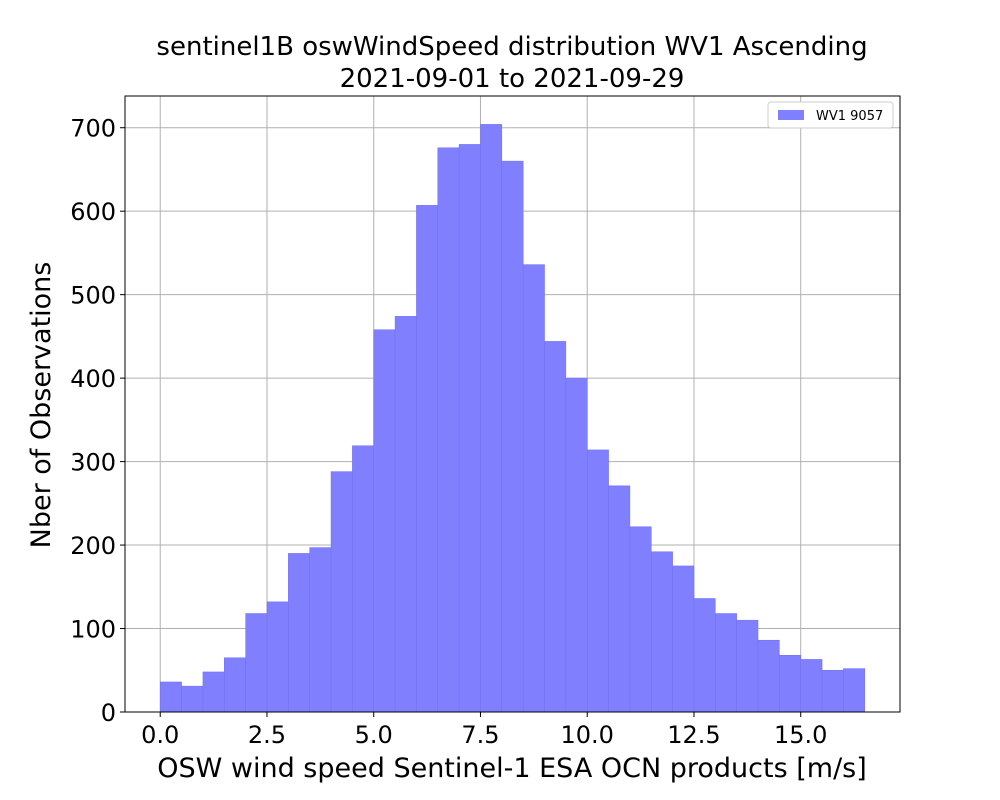 The height and width of the screenshot is (800, 1000). Describe the element at coordinates (160, 735) in the screenshot. I see `x-tick-label: 0.0` at that location.